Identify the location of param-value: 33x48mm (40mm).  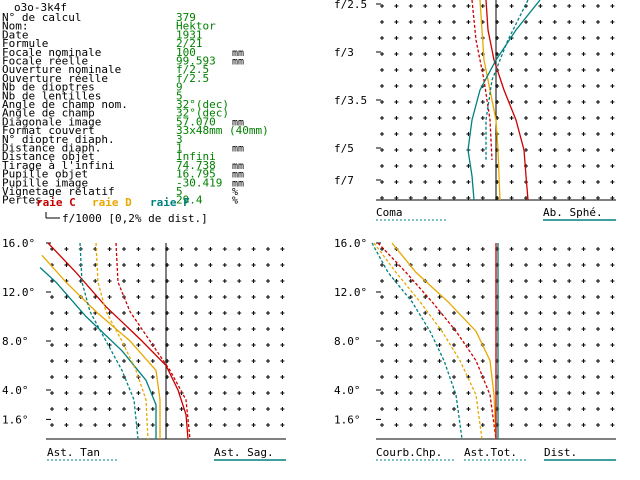
(222, 130).